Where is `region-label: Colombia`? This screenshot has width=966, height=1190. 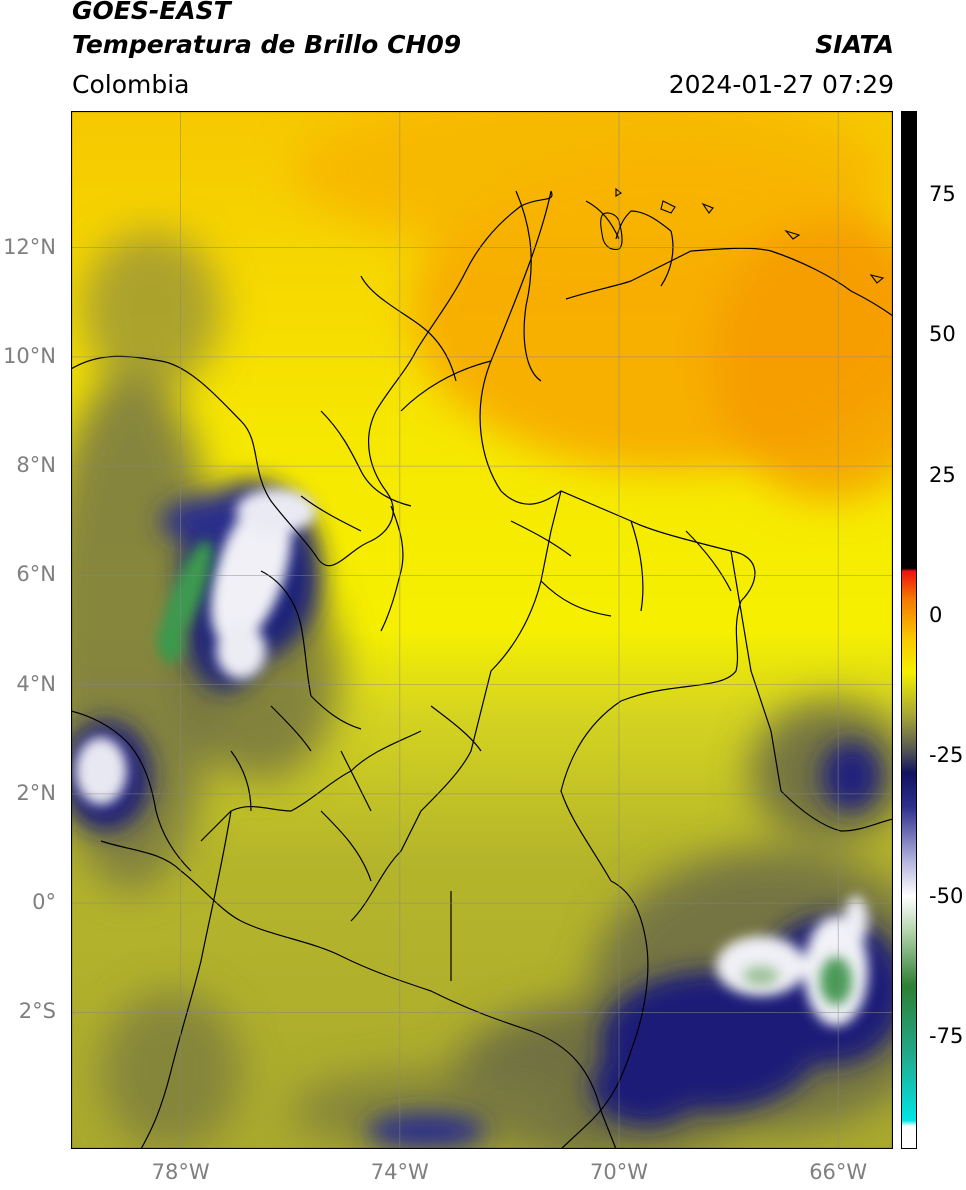 region-label: Colombia is located at coordinates (131, 84).